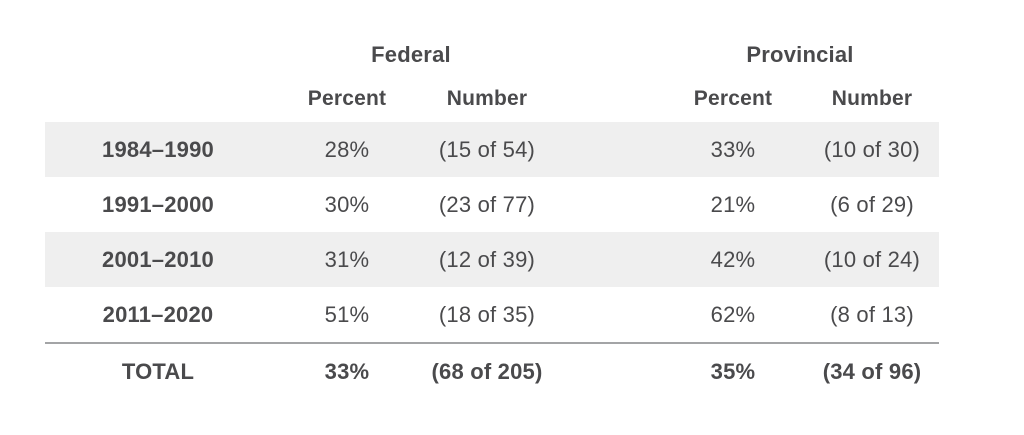  What do you see at coordinates (487, 371) in the screenshot?
I see `total-federal-number-cell: (68 of 205)` at bounding box center [487, 371].